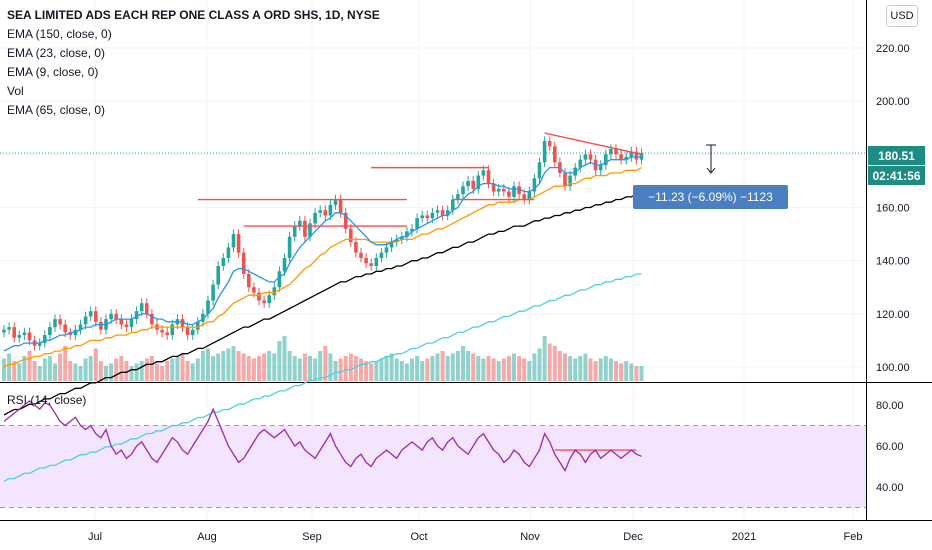  Describe the element at coordinates (56, 53) in the screenshot. I see `legend-ema23: EMA (23, close, 0)` at that location.